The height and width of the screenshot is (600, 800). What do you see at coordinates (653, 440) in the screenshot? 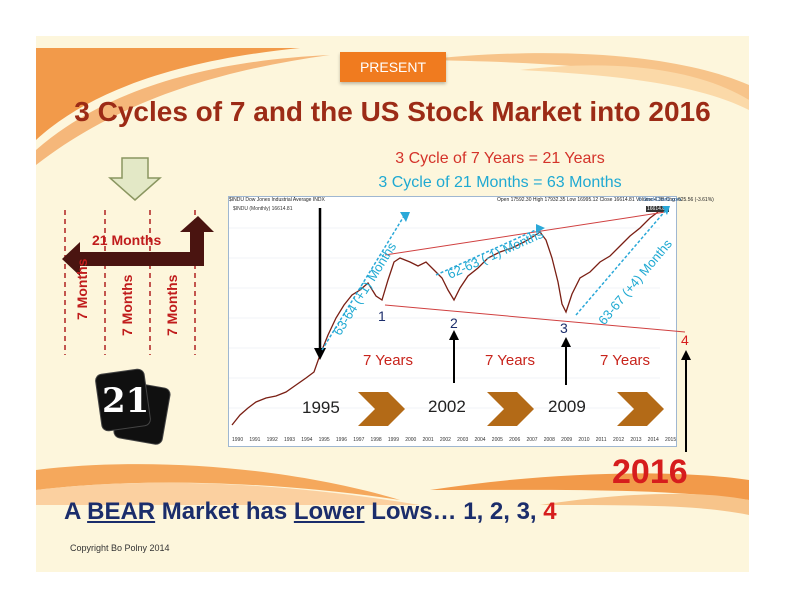
I see `x-tick-label: 2014` at bounding box center [653, 440].